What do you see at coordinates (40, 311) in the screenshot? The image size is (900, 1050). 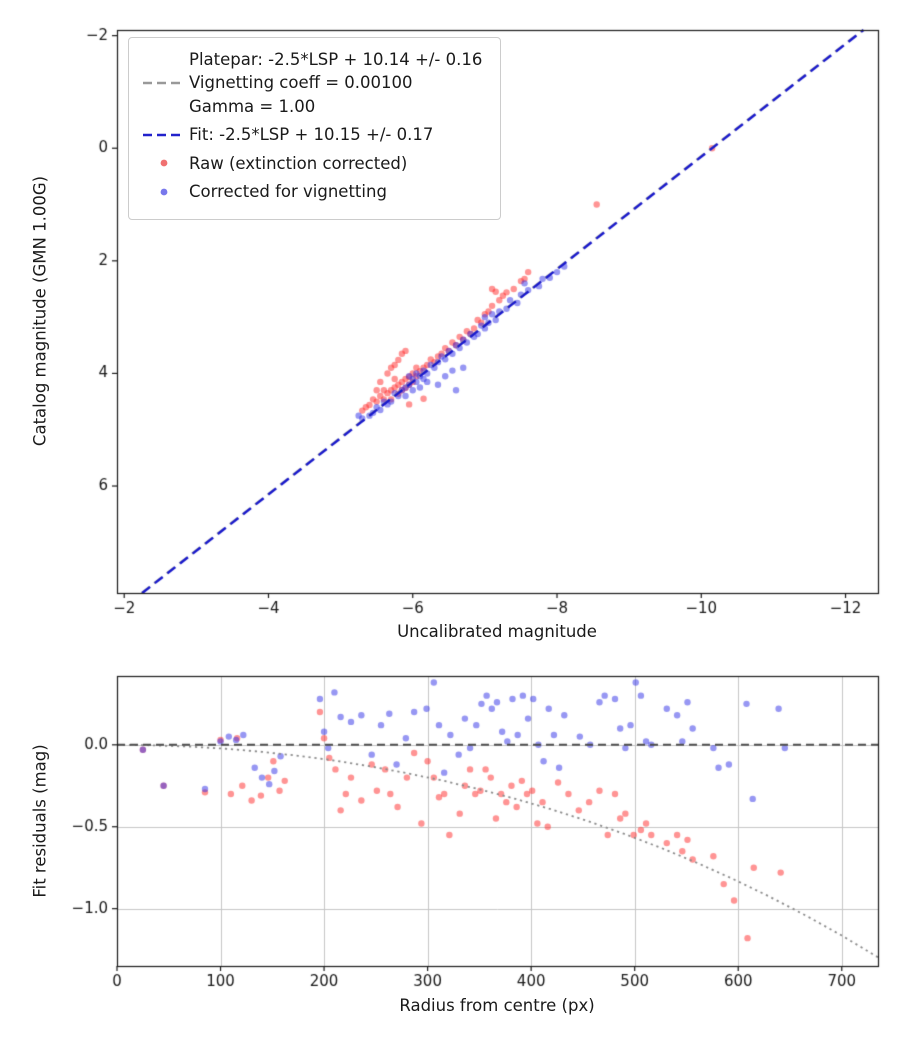 I see `top-y-axis-label: Catalog magnitude (GMN 1.00G)` at bounding box center [40, 311].